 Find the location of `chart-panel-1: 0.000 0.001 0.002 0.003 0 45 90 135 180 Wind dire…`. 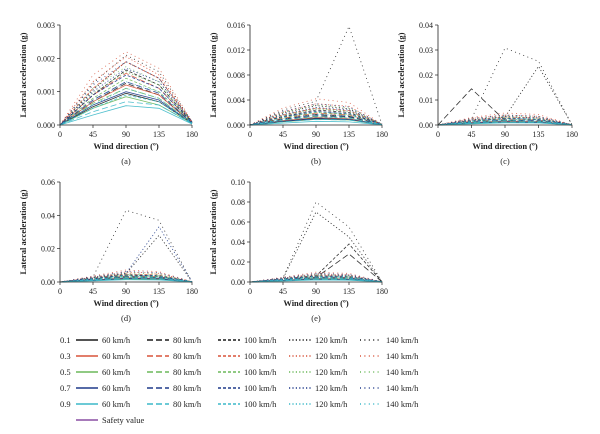

chart-panel-1: 0.000 0.001 0.002 0.003 0 45 90 135 180 Wind dire… is located at coordinates (108, 93).